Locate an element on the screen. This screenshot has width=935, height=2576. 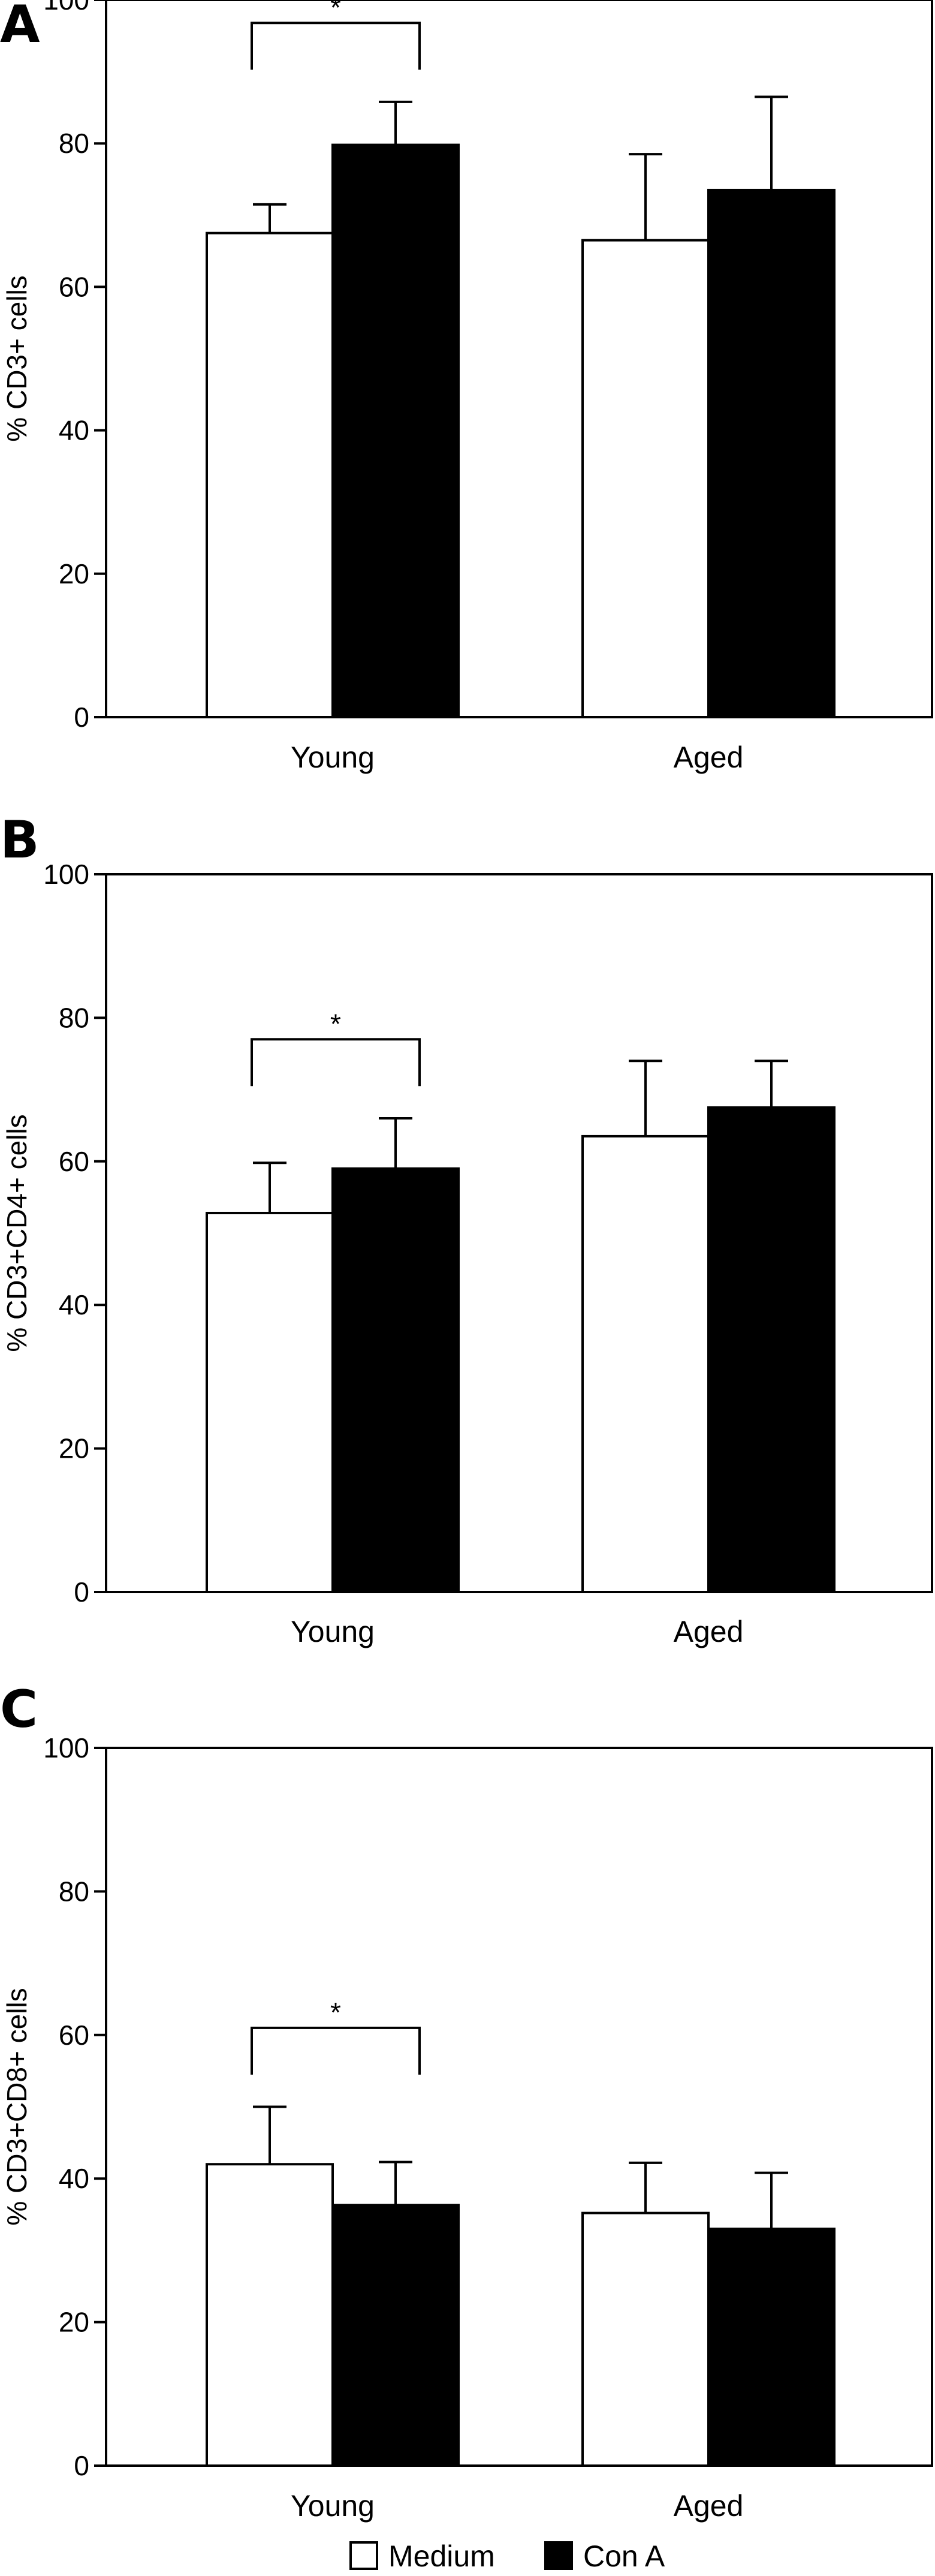
y-axis-title: % CD3+CD4+ cells is located at coordinates (16, 1233).